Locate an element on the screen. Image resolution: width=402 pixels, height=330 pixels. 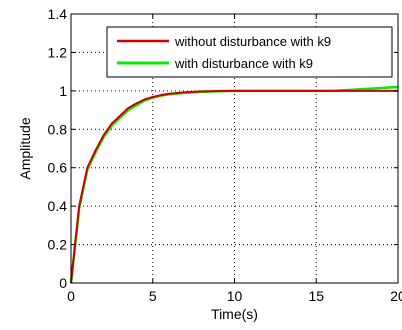
x-tick-label: 20 is located at coordinates (396, 296).